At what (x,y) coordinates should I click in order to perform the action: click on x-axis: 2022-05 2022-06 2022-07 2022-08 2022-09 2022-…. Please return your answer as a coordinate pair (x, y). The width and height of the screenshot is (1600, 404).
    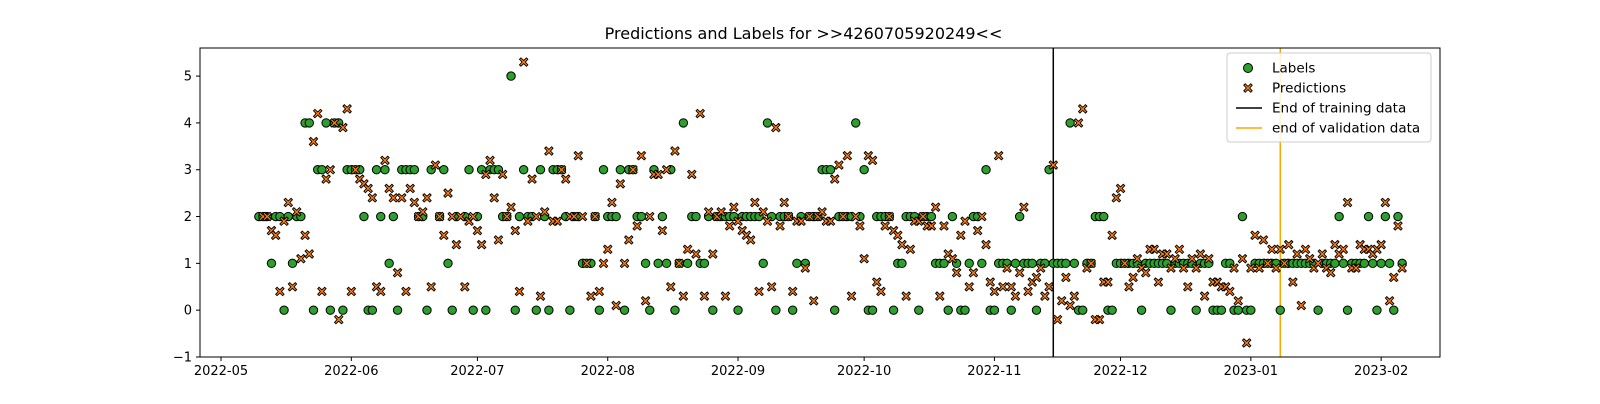
    Looking at the image, I should click on (801, 368).